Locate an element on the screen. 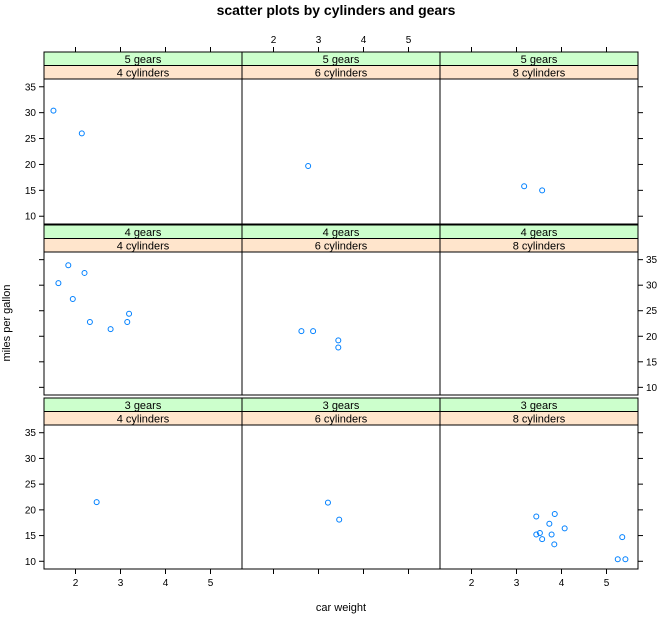 This screenshot has height=622, width=671. chart-title: scatter plots by cylinders and gears is located at coordinates (336, 10).